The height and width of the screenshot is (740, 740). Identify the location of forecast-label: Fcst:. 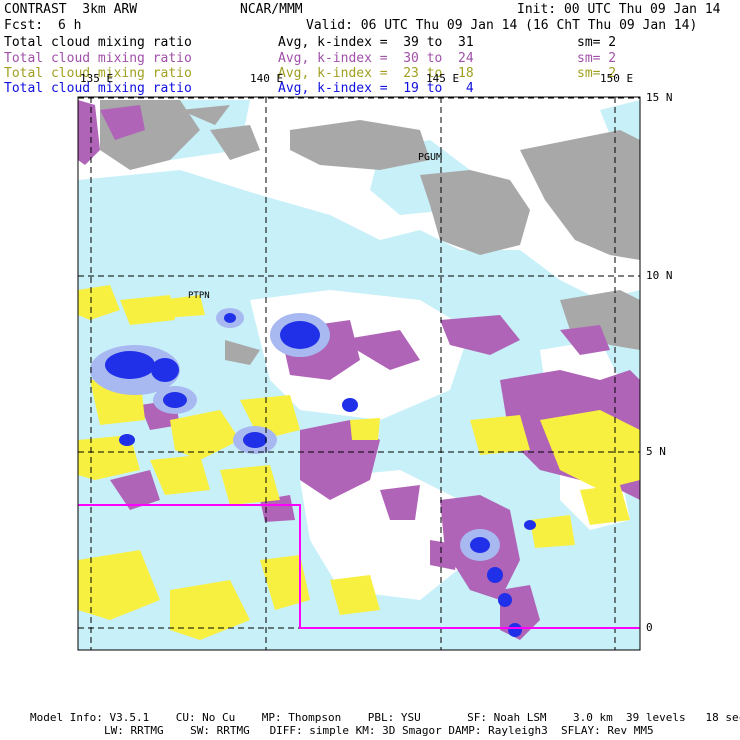
(24, 25).